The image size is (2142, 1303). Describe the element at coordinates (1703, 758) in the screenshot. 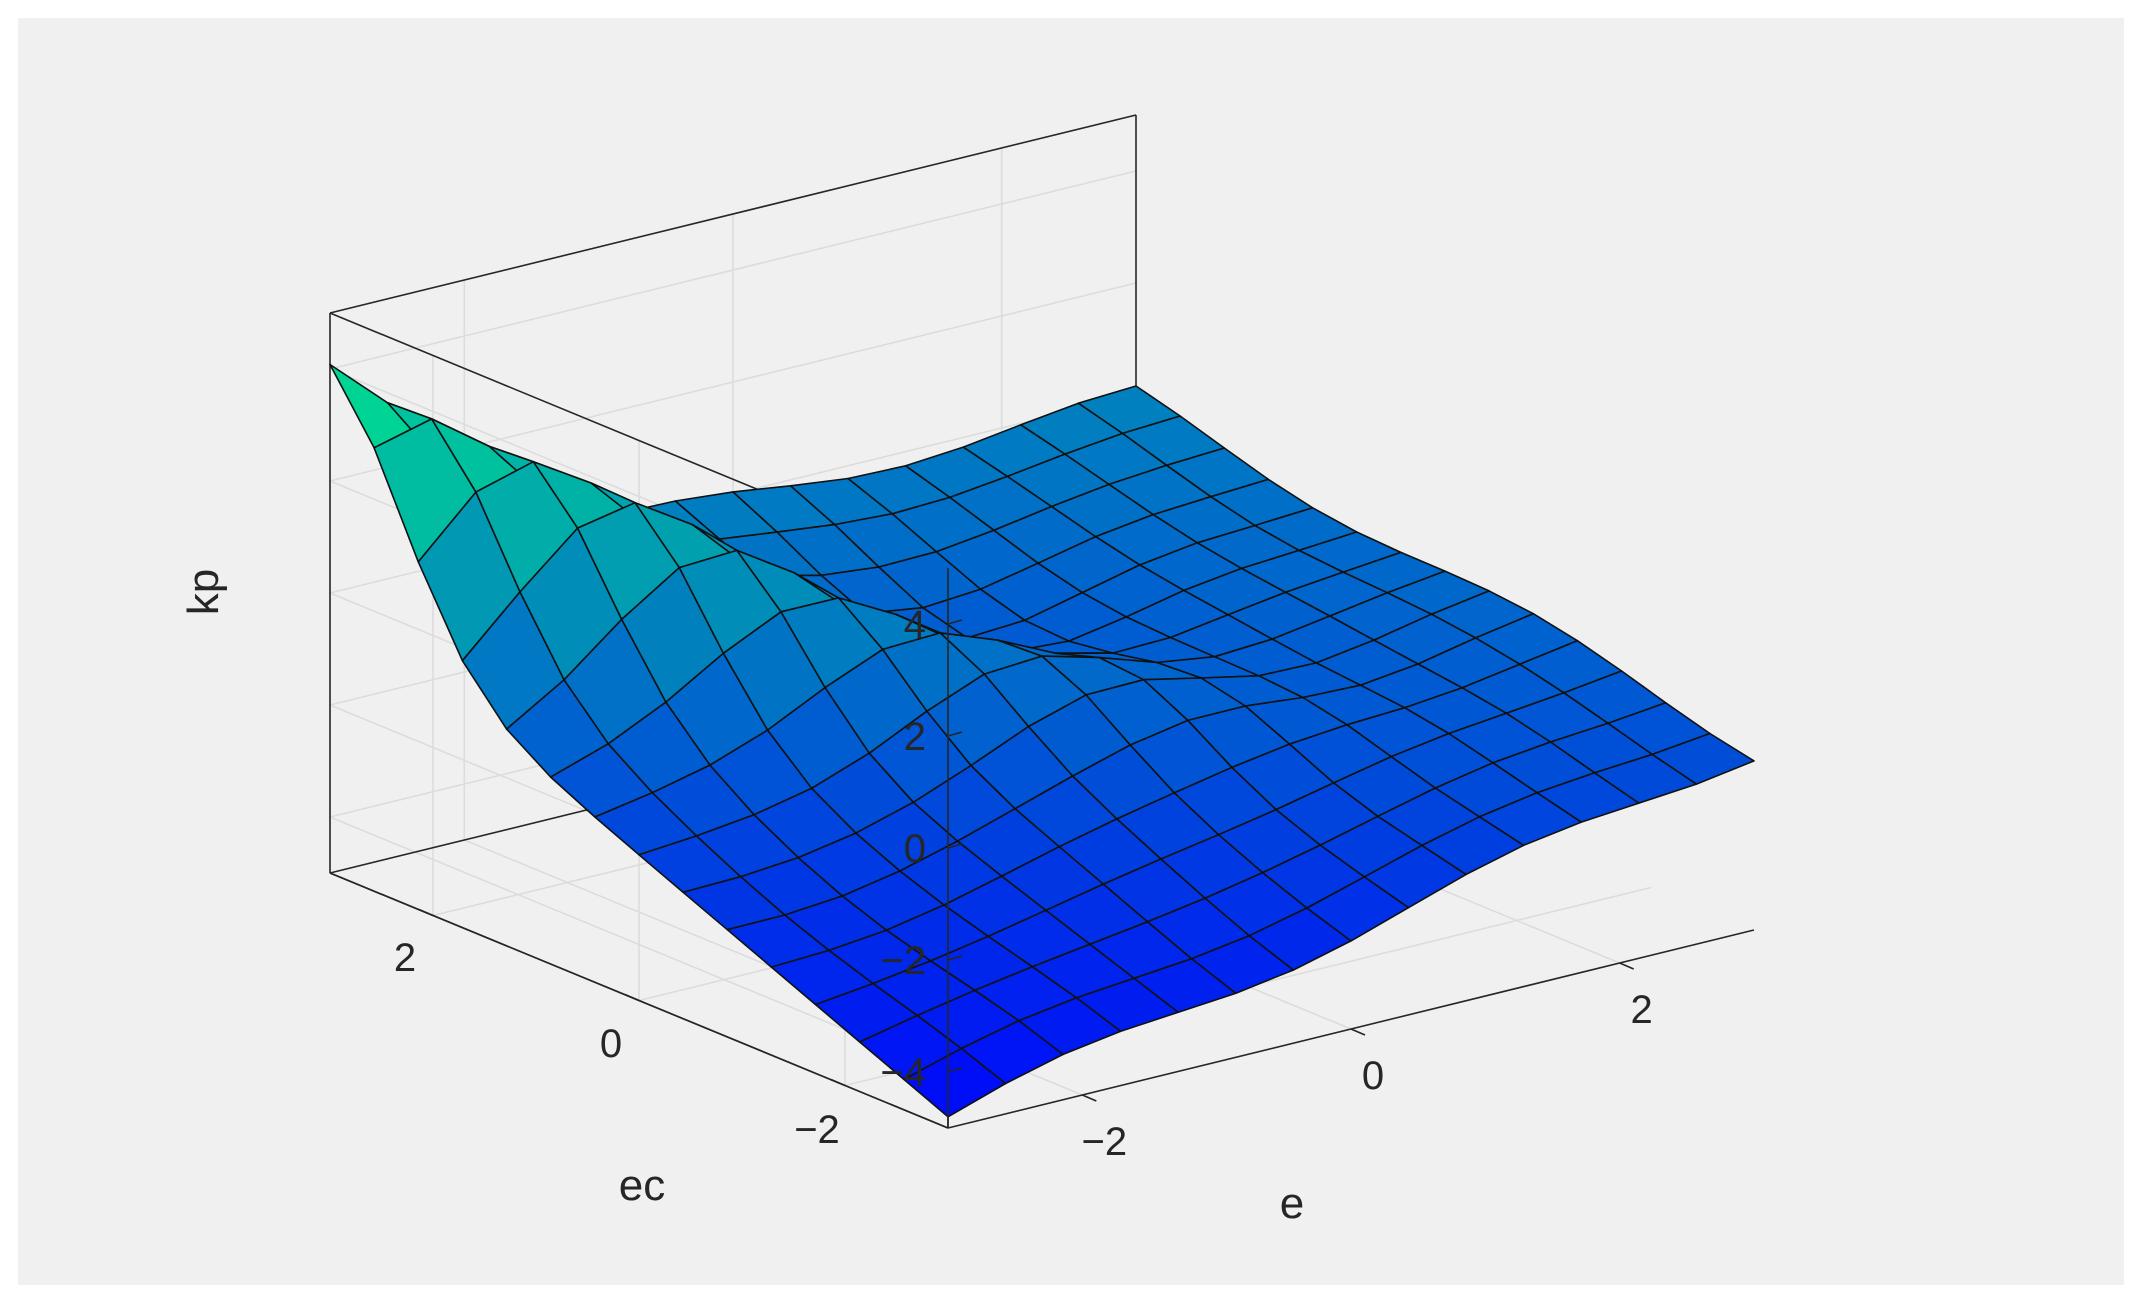

I see `surface-patch` at that location.